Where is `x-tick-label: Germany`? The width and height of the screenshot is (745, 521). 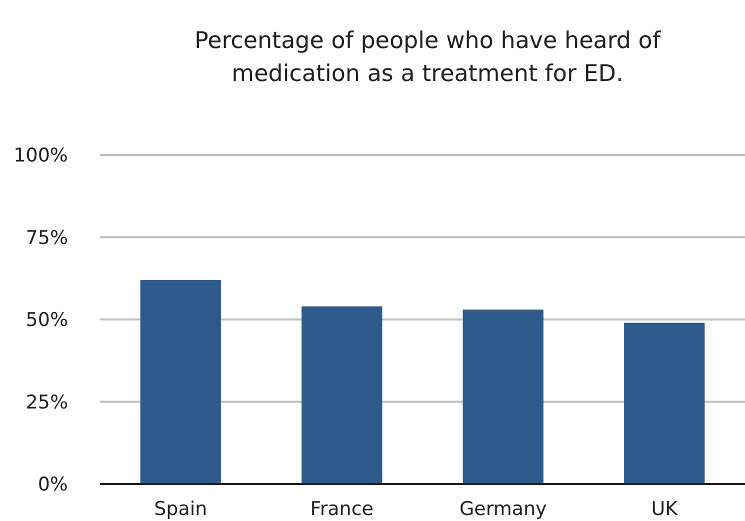
x-tick-label: Germany is located at coordinates (503, 509).